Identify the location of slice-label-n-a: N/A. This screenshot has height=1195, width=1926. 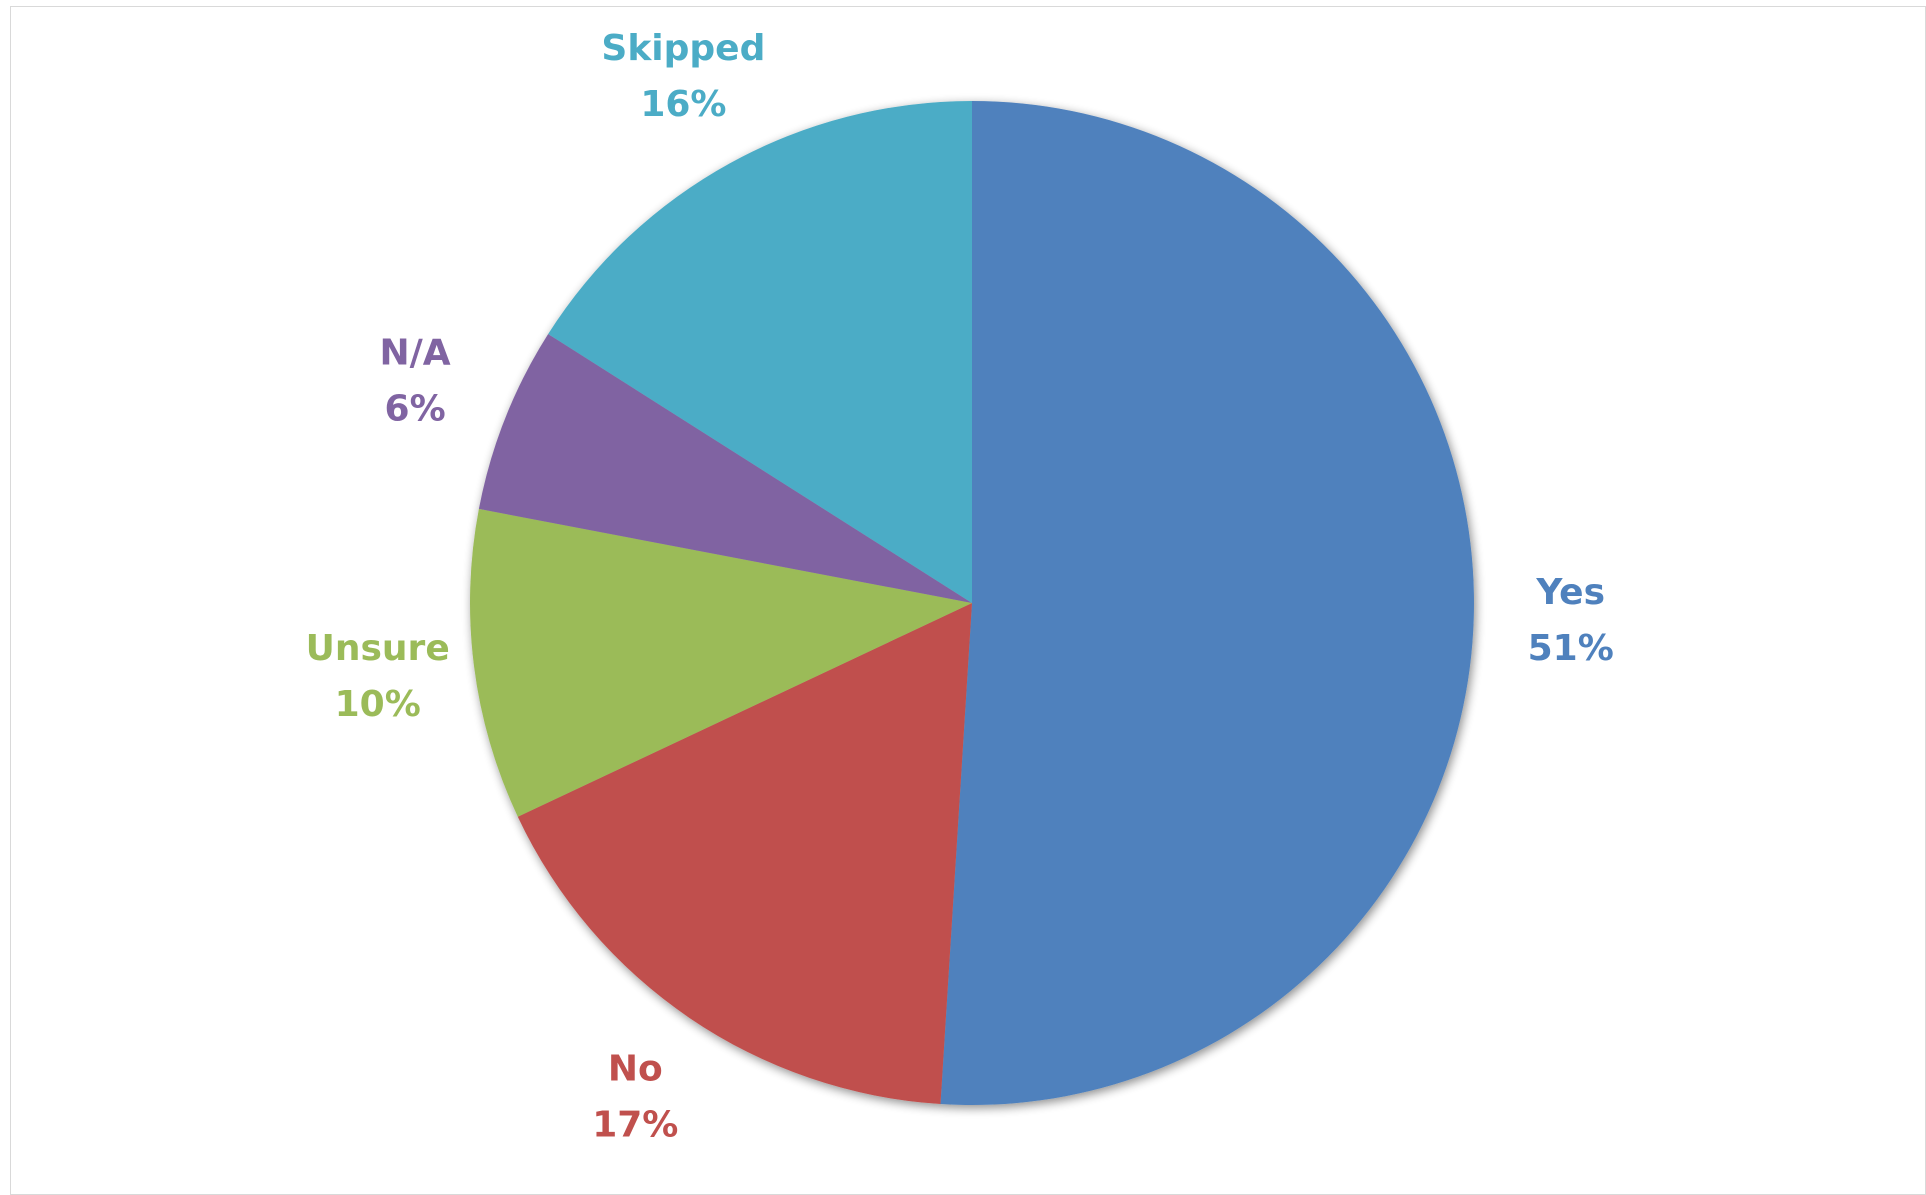
(415, 353).